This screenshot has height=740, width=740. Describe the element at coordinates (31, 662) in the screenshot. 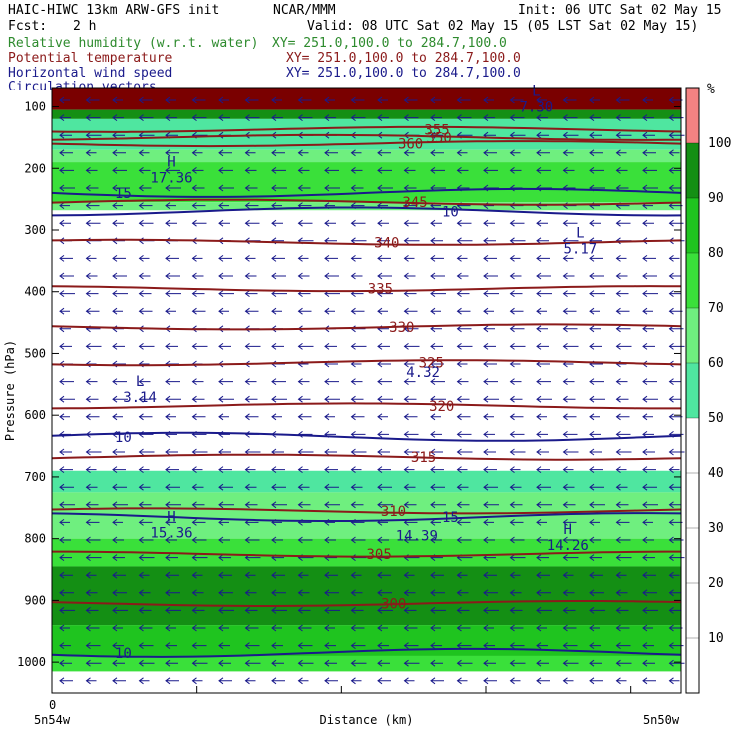

I see `y-tick-label-1000: 1000` at that location.